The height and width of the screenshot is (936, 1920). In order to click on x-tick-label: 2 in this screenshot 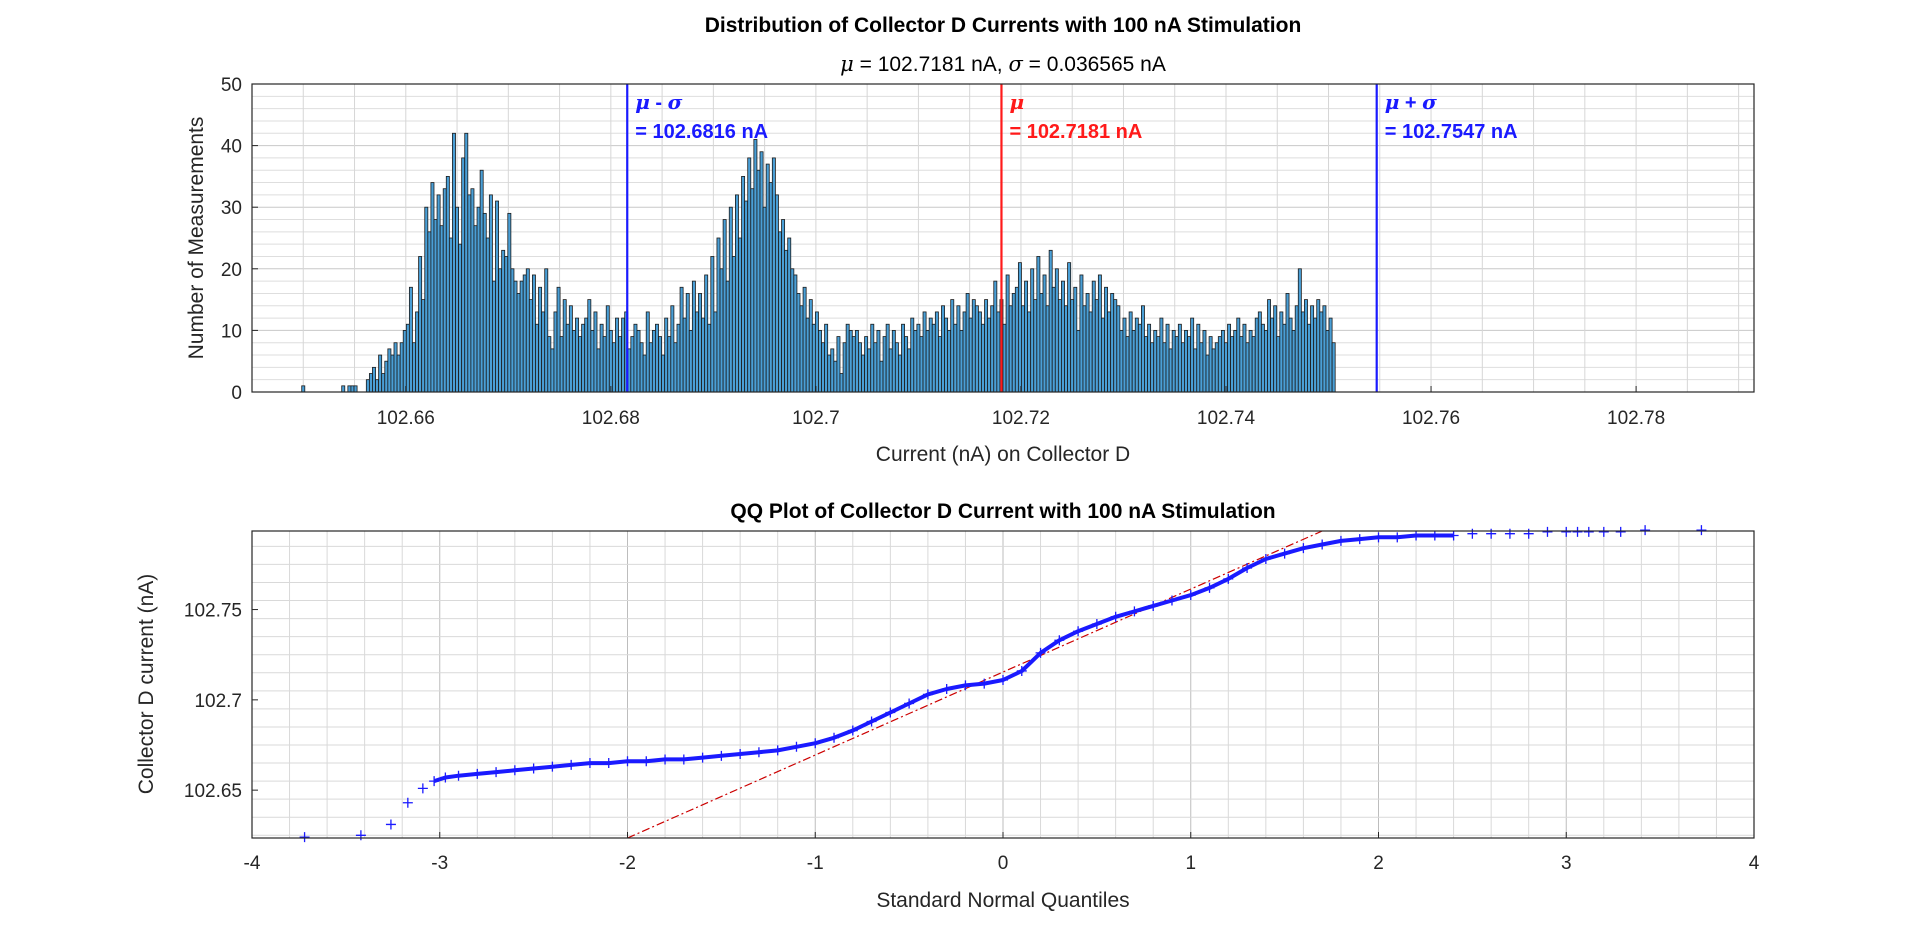, I will do `click(1378, 863)`.